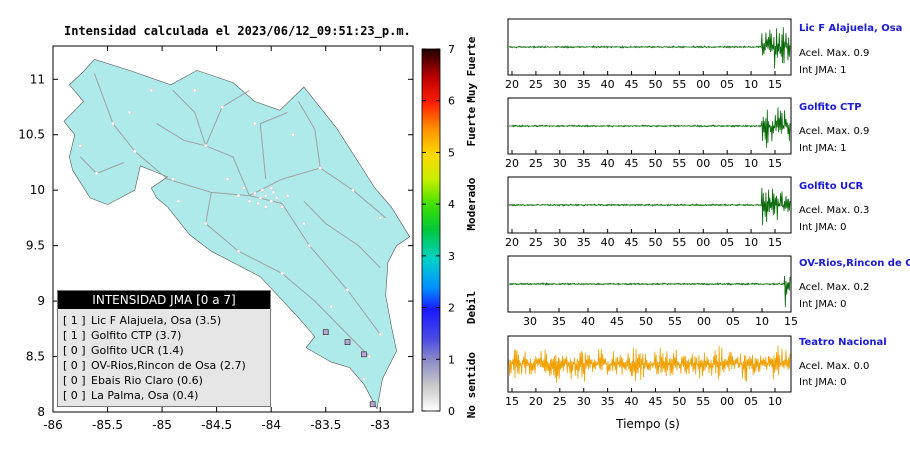 This screenshot has width=910, height=460. I want to click on colorbar-category-label: Muy Fuerte, so click(471, 69).